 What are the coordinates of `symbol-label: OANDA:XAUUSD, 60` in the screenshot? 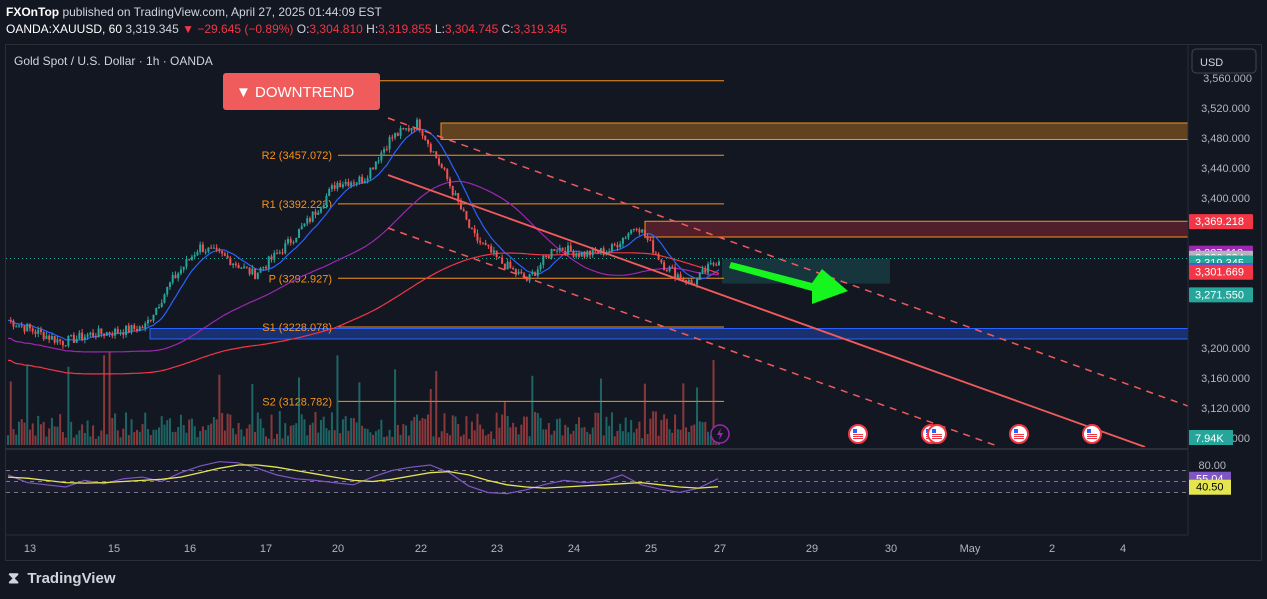 It's located at (64, 29).